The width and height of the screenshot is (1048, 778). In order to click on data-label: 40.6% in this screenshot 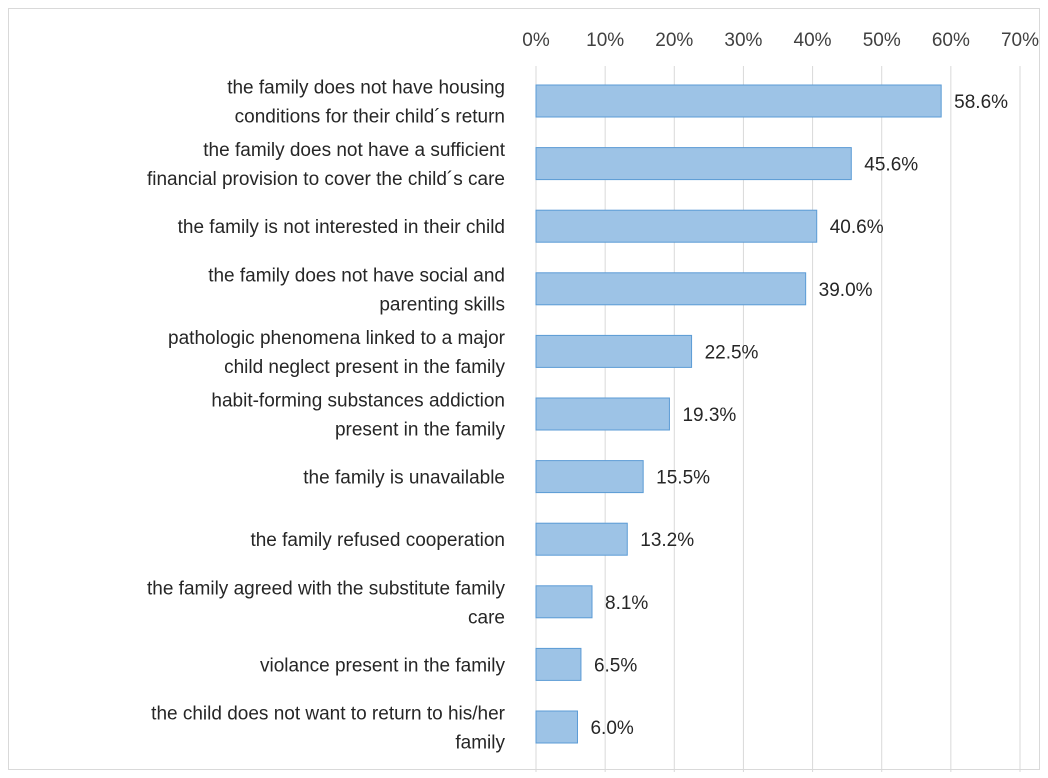, I will do `click(857, 227)`.